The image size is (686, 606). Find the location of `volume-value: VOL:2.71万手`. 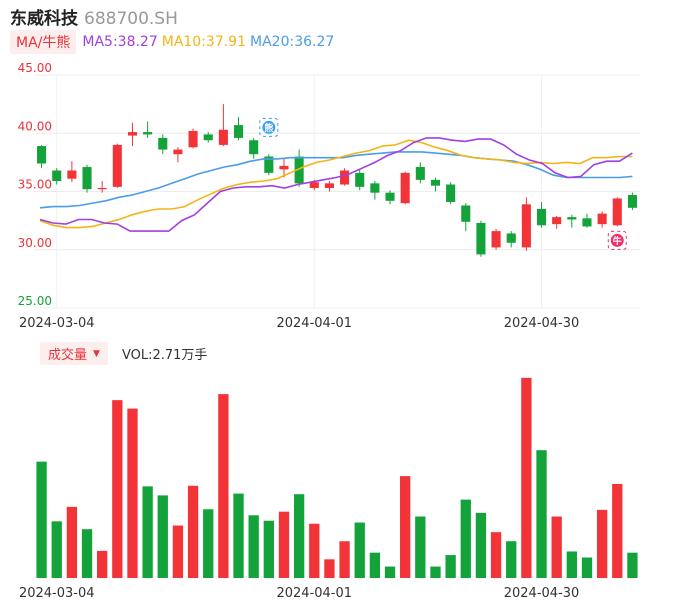

volume-value: VOL:2.71万手 is located at coordinates (164, 355).